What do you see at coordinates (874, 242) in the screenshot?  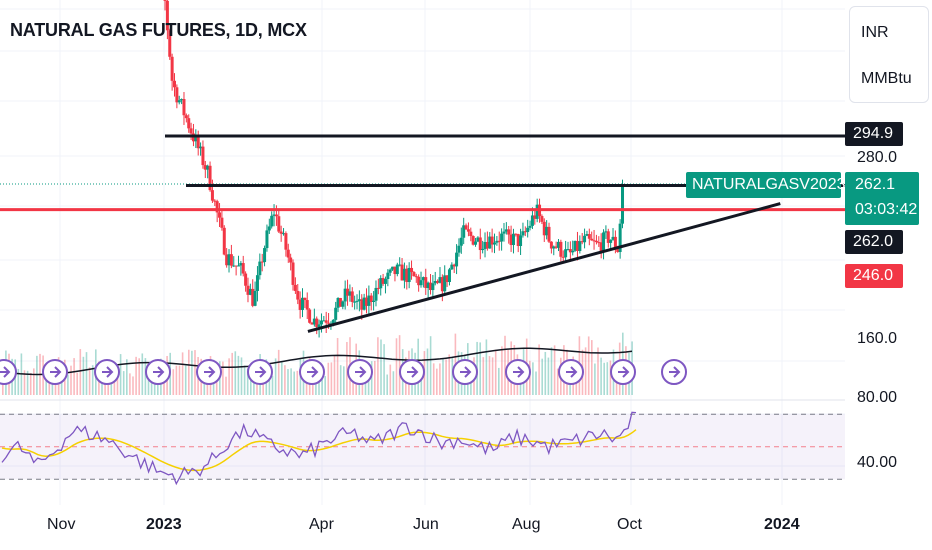 I see `price-tag-262: 262.0` at bounding box center [874, 242].